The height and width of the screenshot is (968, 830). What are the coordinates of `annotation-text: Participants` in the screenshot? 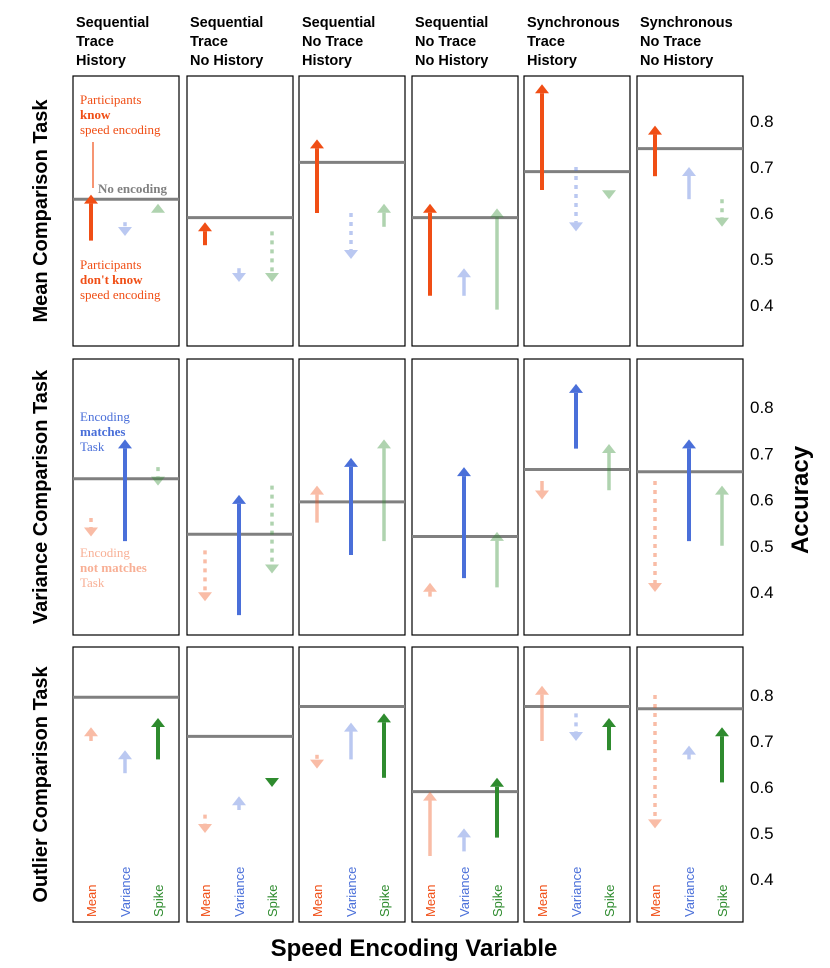 It's located at (110, 99).